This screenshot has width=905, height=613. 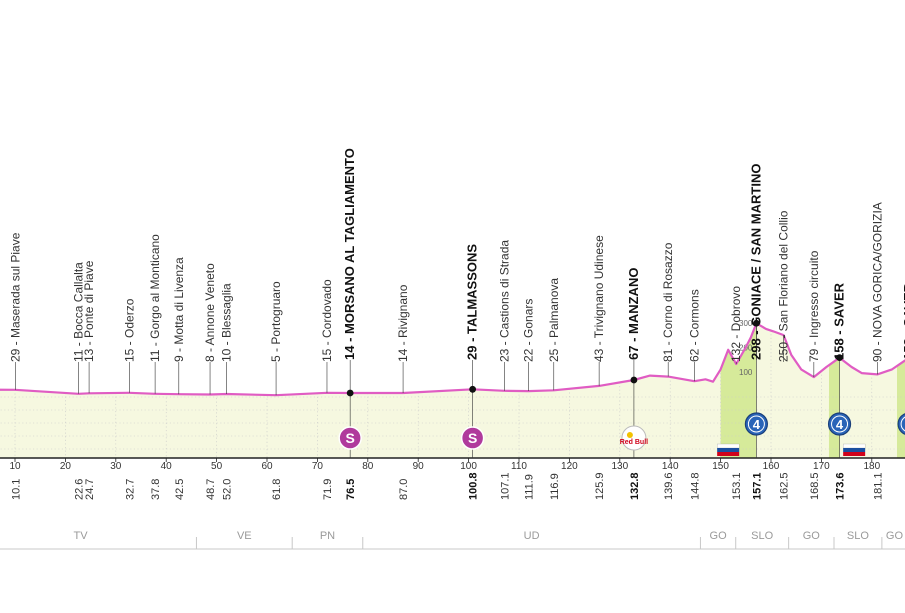 What do you see at coordinates (720, 466) in the screenshot?
I see `x-tick-label: 150` at bounding box center [720, 466].